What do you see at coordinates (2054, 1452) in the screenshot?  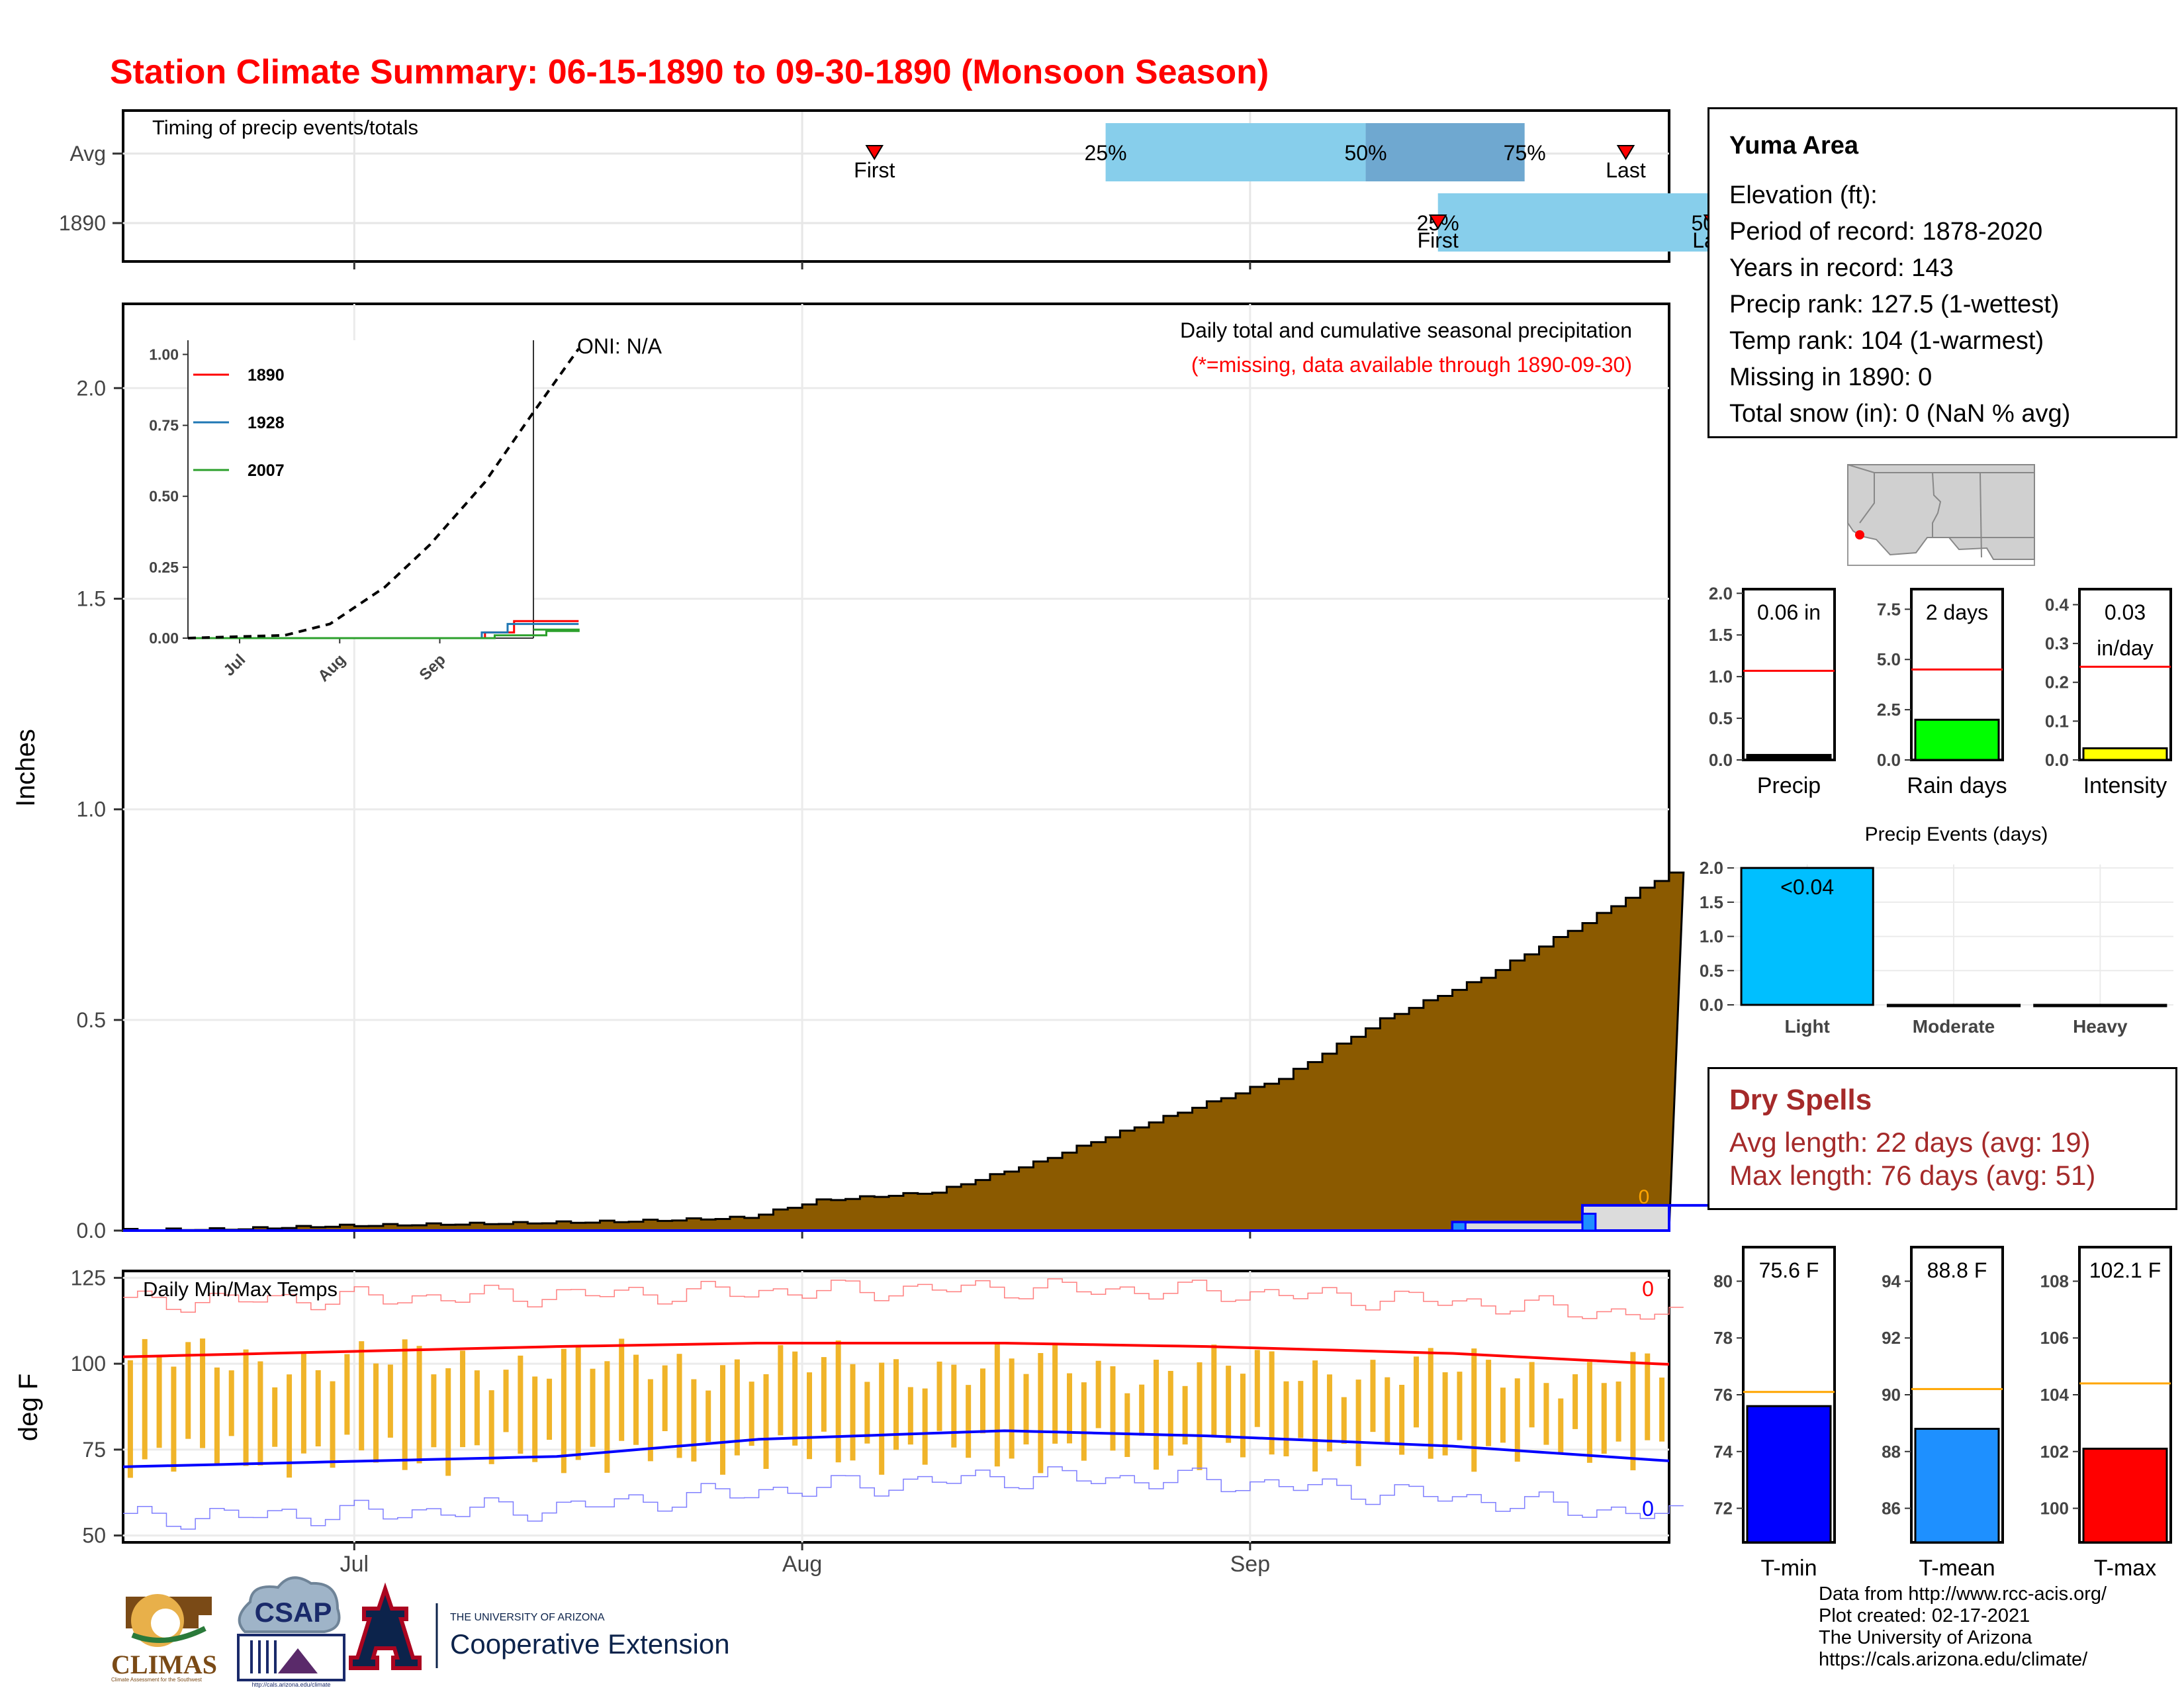 I see `tmax-chart-ytick-label: 102` at bounding box center [2054, 1452].